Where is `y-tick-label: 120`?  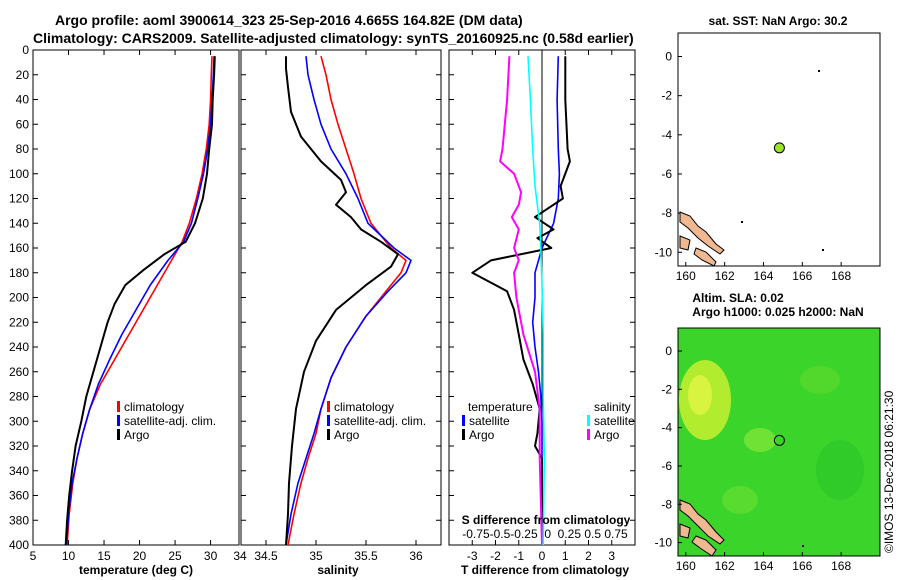 y-tick-label: 120 is located at coordinates (19, 199).